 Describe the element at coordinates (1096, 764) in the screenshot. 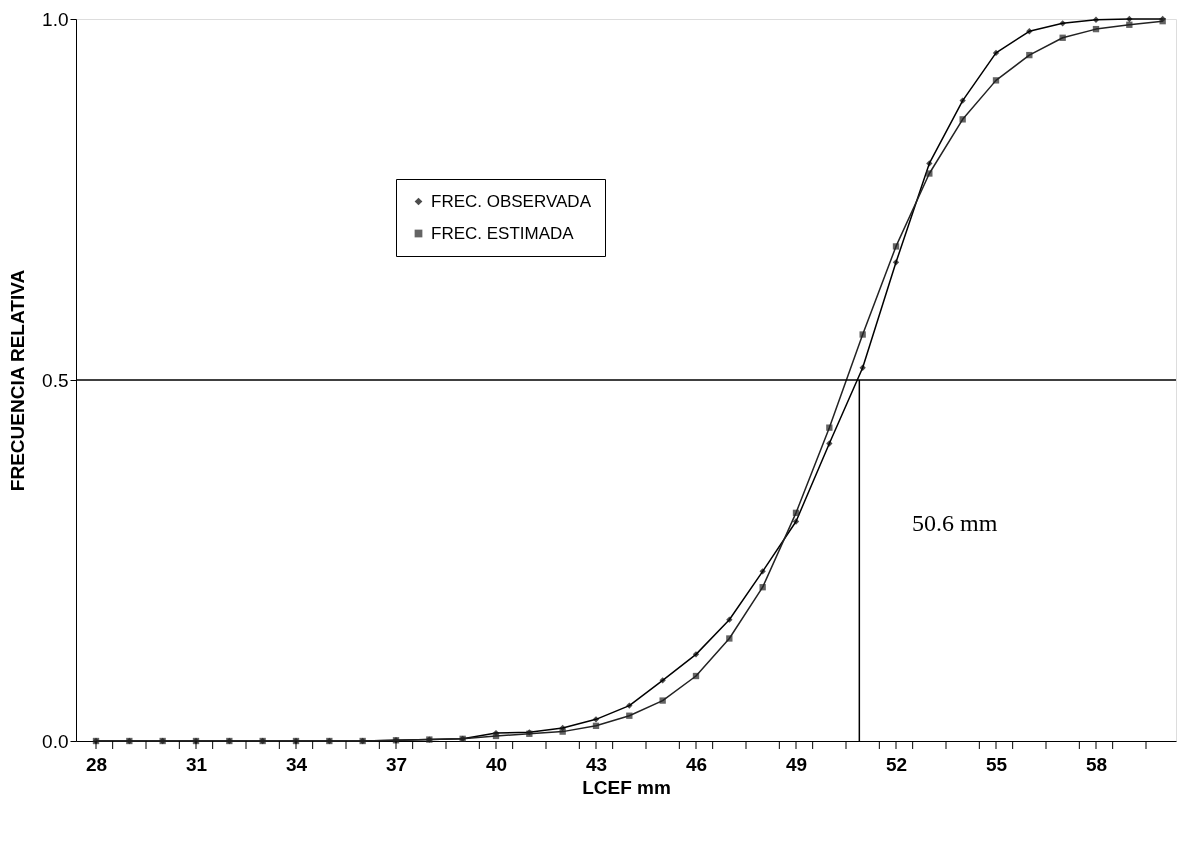

I see `x-tick-label: 58` at that location.